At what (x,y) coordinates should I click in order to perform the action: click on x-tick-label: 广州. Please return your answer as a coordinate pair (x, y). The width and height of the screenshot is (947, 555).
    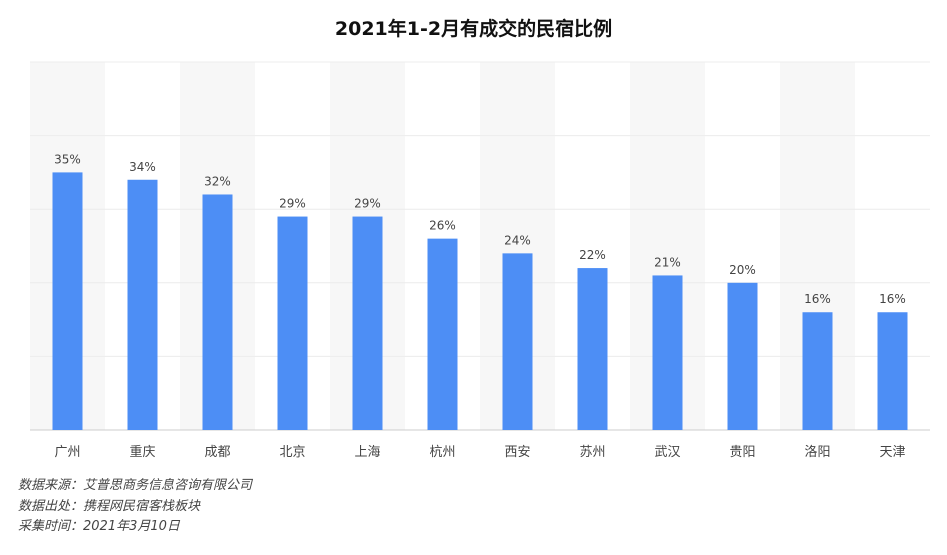
    Looking at the image, I should click on (67, 452).